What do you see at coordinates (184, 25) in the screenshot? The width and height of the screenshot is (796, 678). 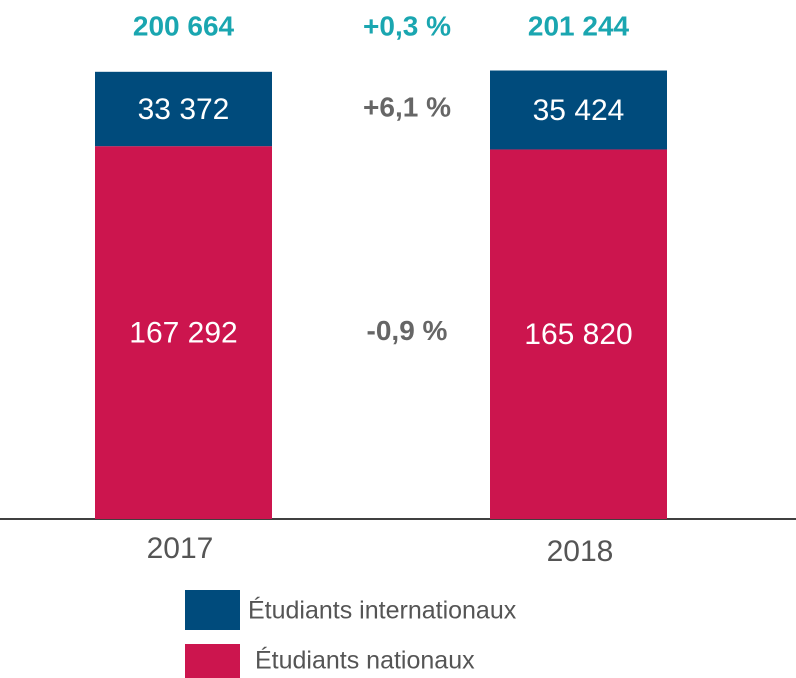 I see `total-label: 200 664` at bounding box center [184, 25].